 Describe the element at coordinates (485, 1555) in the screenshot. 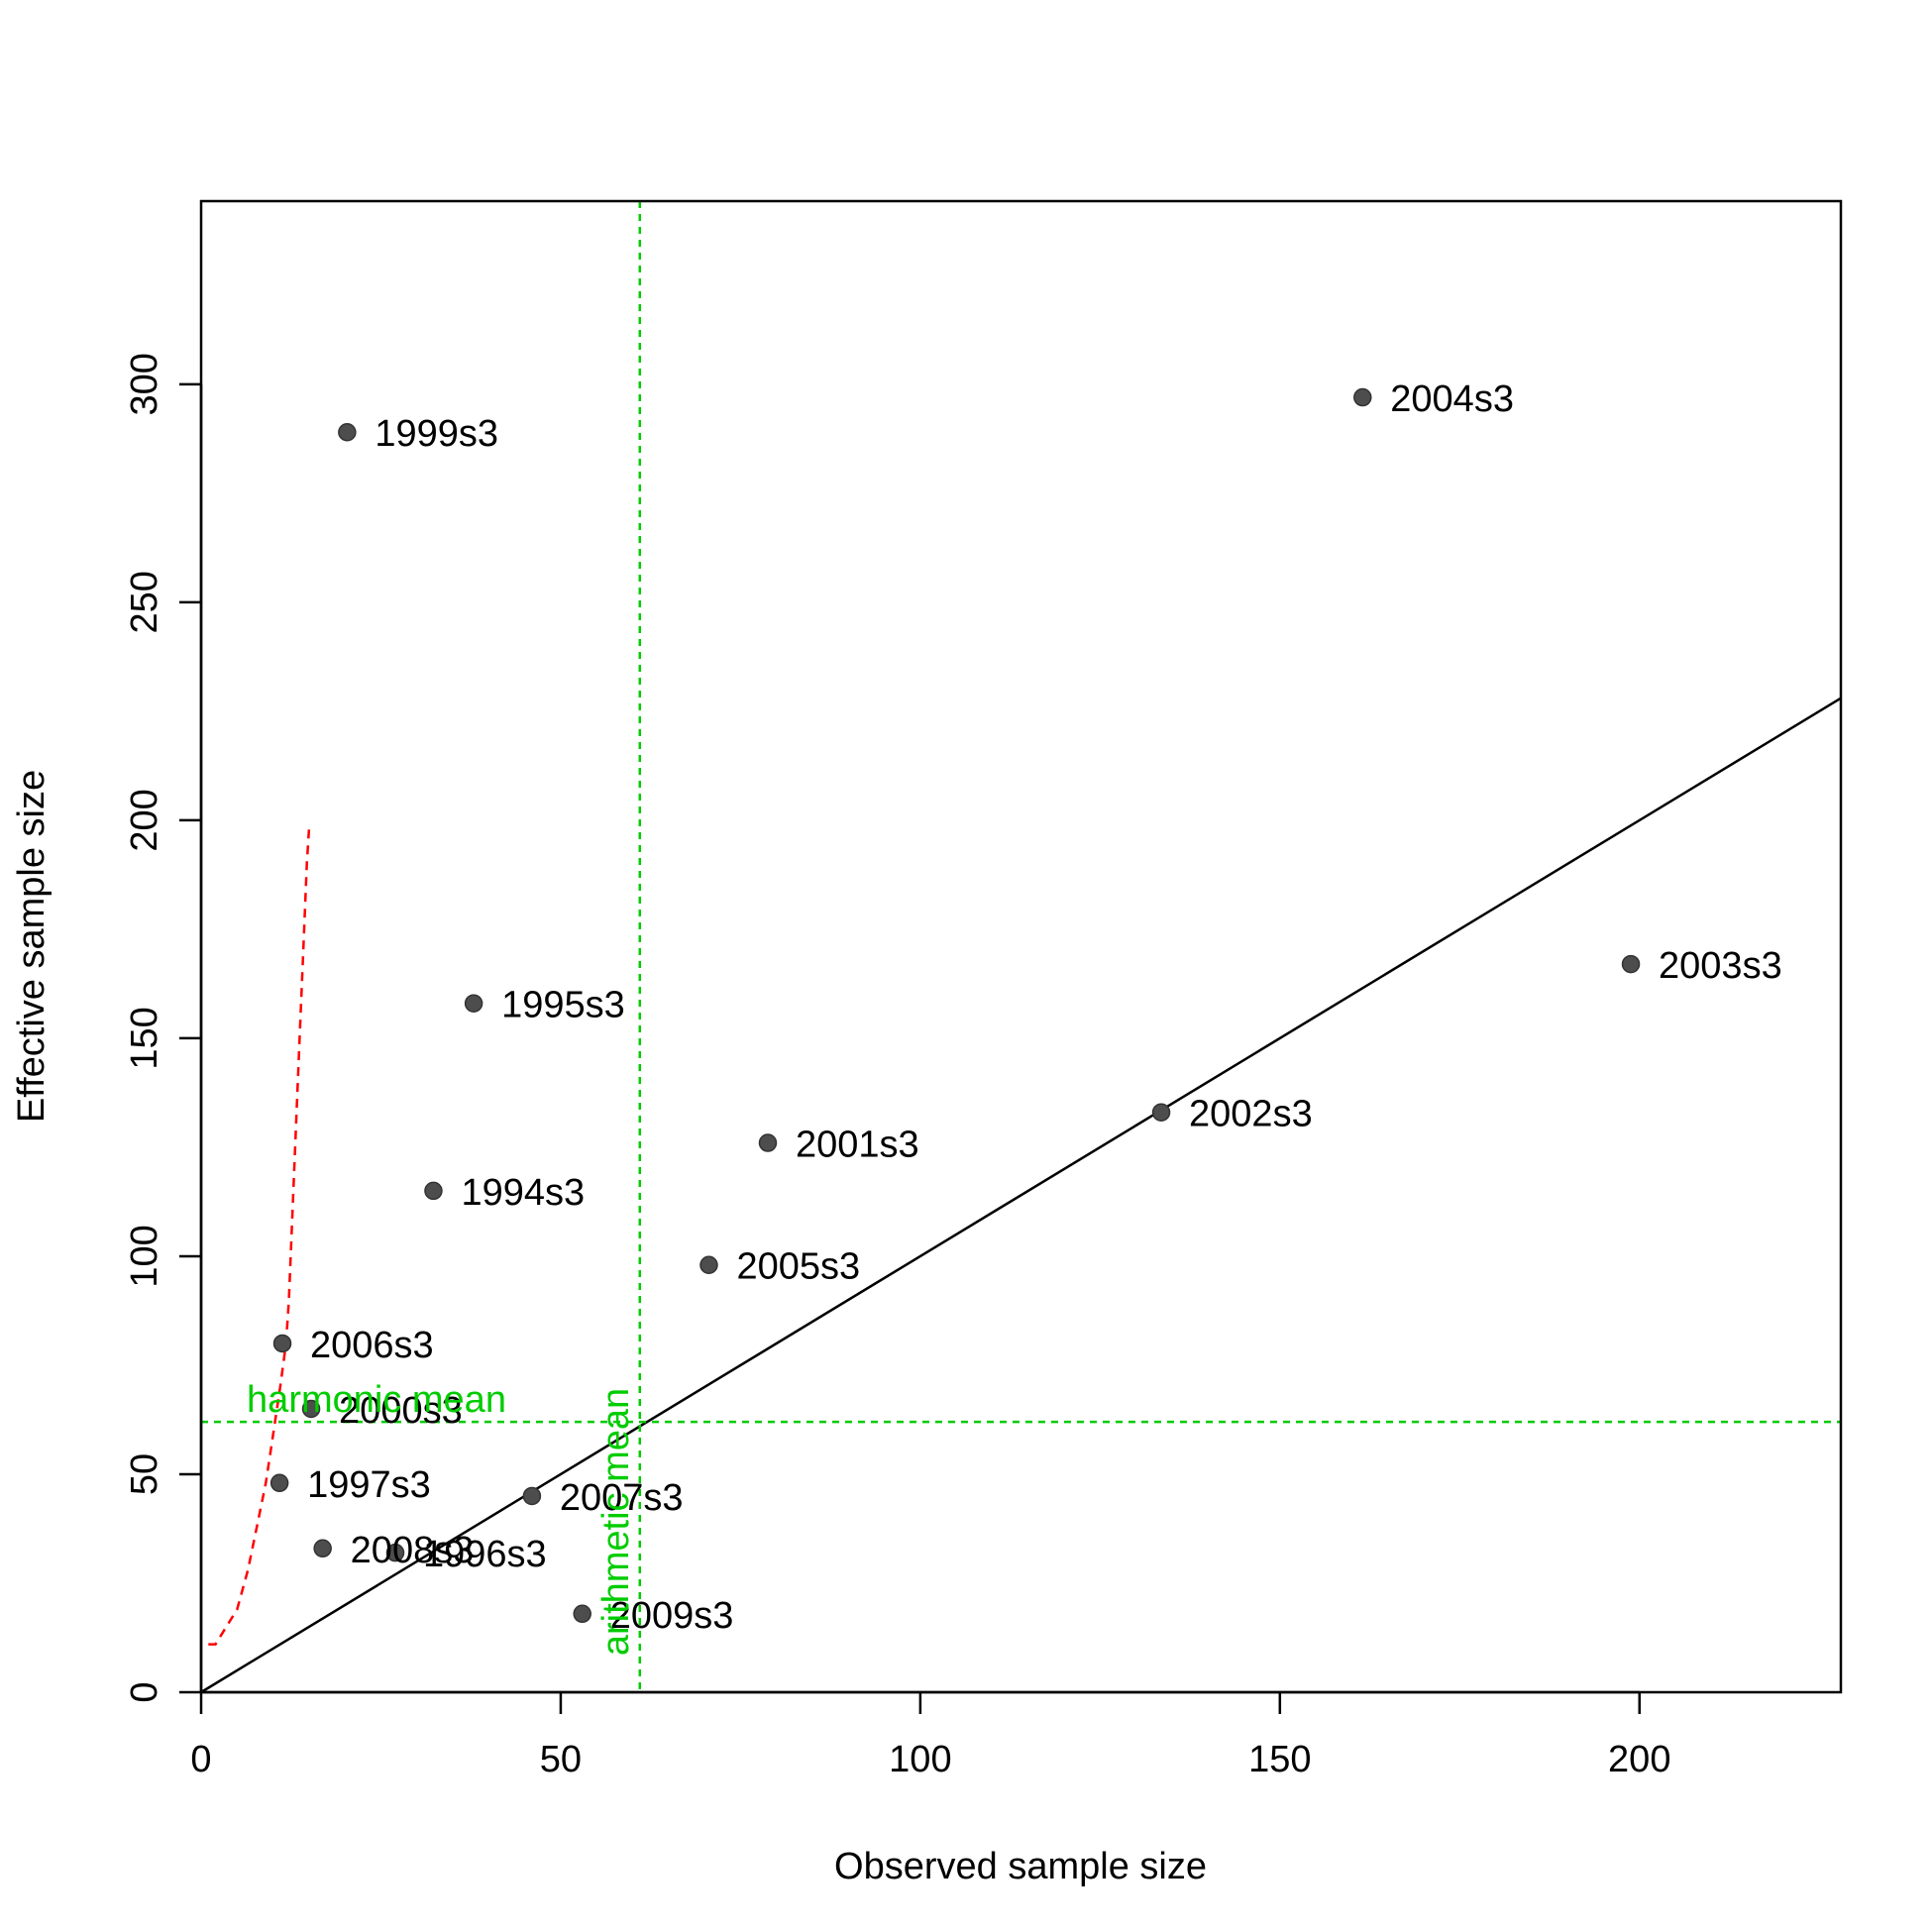

I see `data-point-label: 1996s3` at that location.